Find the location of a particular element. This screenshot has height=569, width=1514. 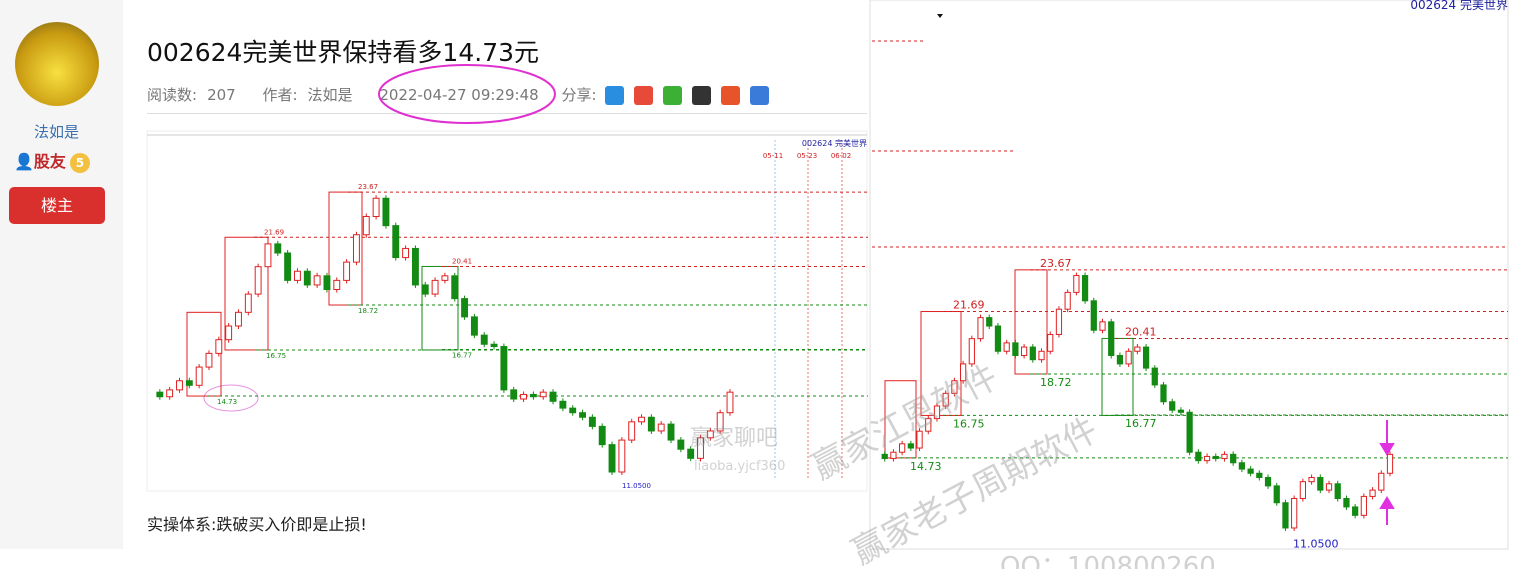

watermark: QQ：100800260 is located at coordinates (1108, 560).